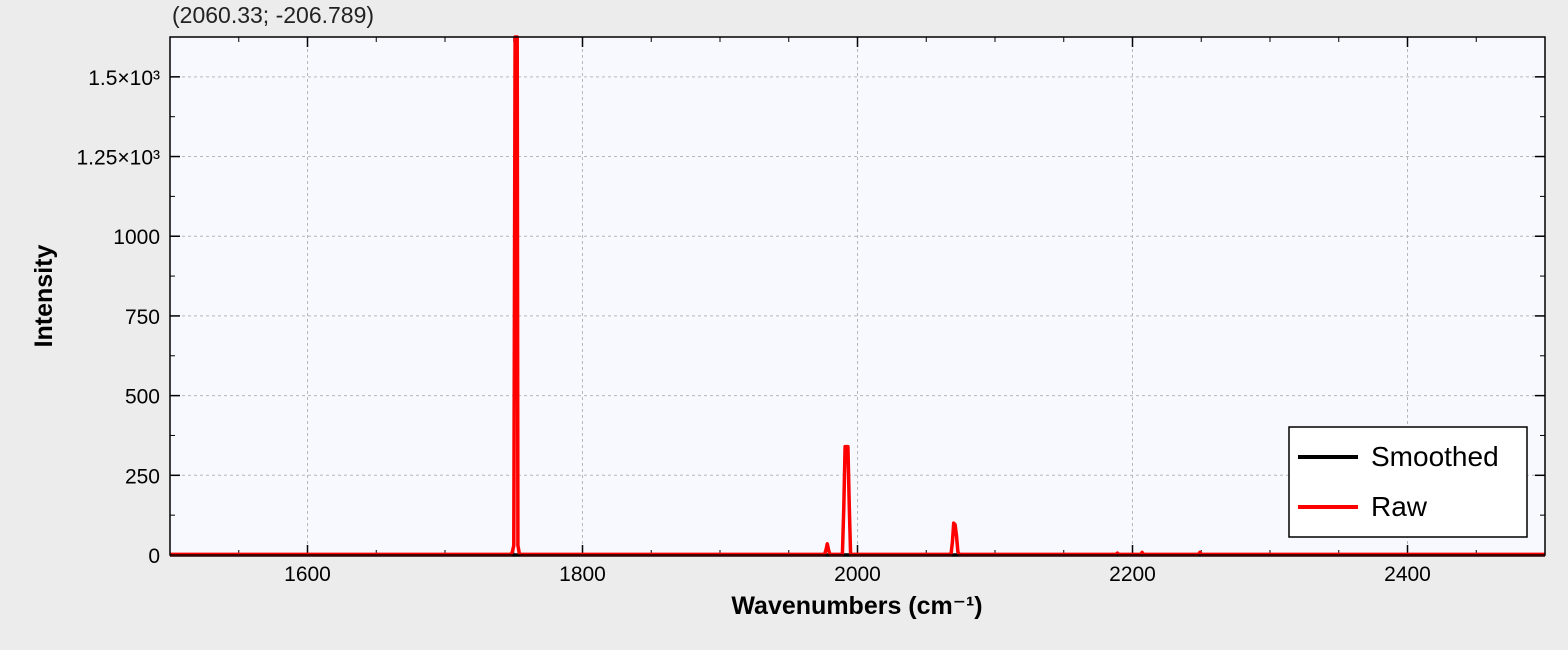  Describe the element at coordinates (1435, 456) in the screenshot. I see `legend-label-smoothed: Smoothed` at that location.